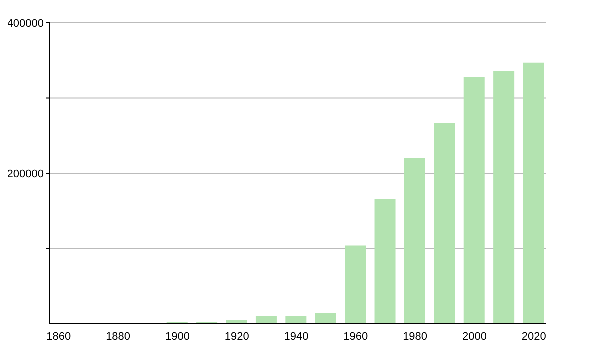  What do you see at coordinates (177, 336) in the screenshot?
I see `x-tick-label: 1900` at bounding box center [177, 336].